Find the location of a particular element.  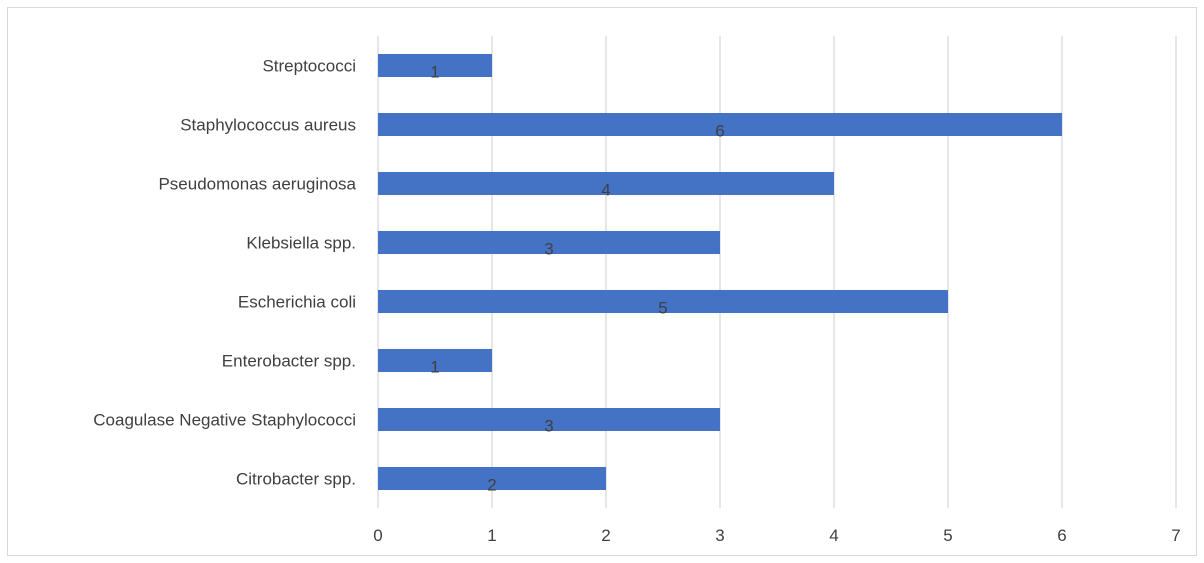

category-label: Klebsiella spp. is located at coordinates (301, 243).